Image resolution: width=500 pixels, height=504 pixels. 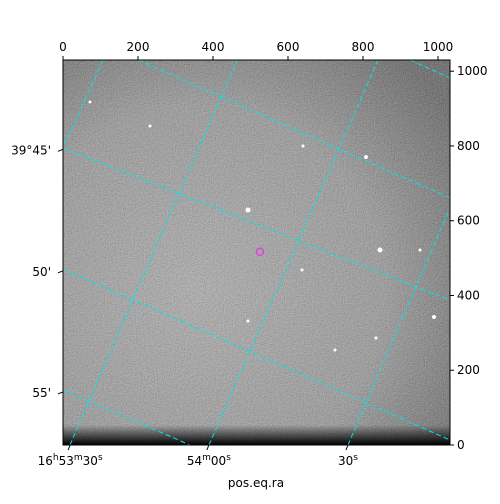 What do you see at coordinates (138, 47) in the screenshot?
I see `top-tick-label: 200` at bounding box center [138, 47].